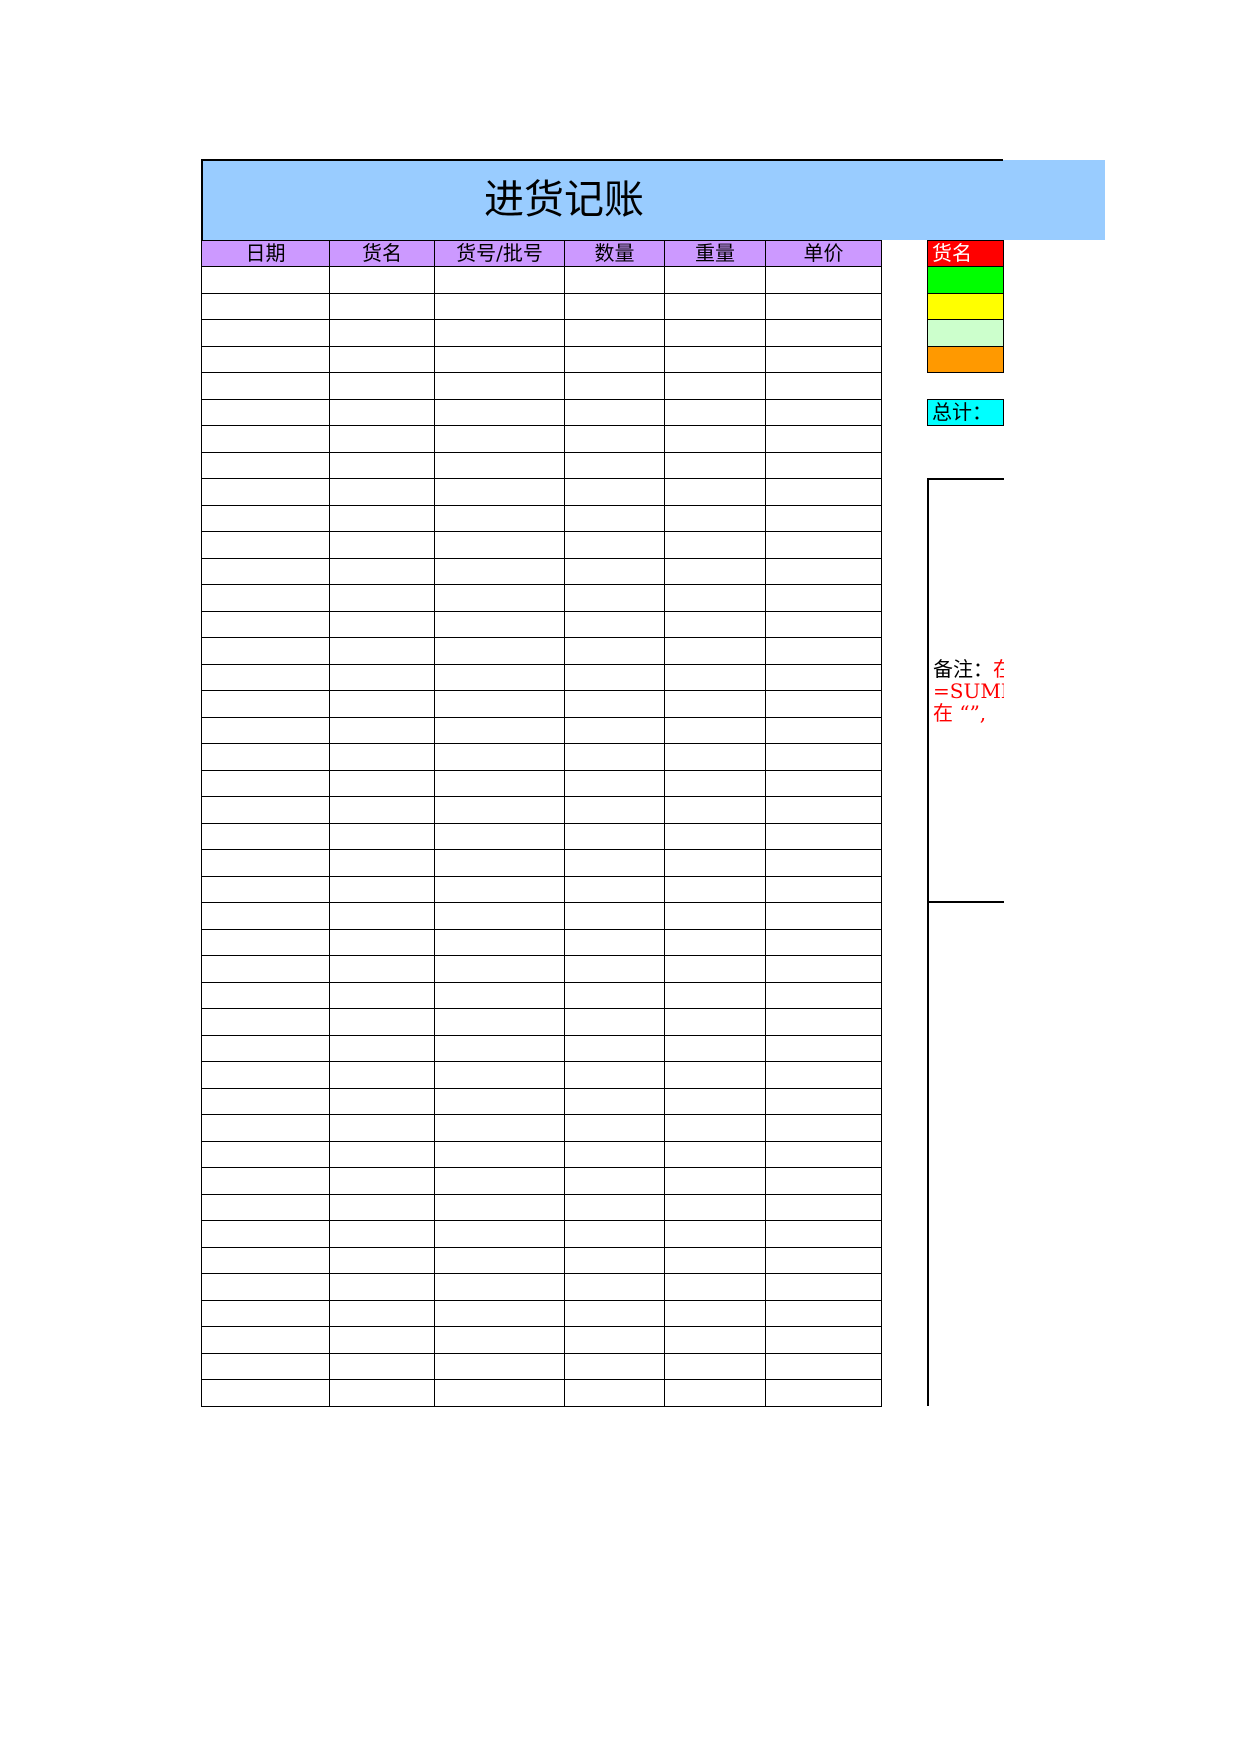 This screenshot has width=1240, height=1754. Describe the element at coordinates (715, 253) in the screenshot. I see `column-header: 重量` at that location.